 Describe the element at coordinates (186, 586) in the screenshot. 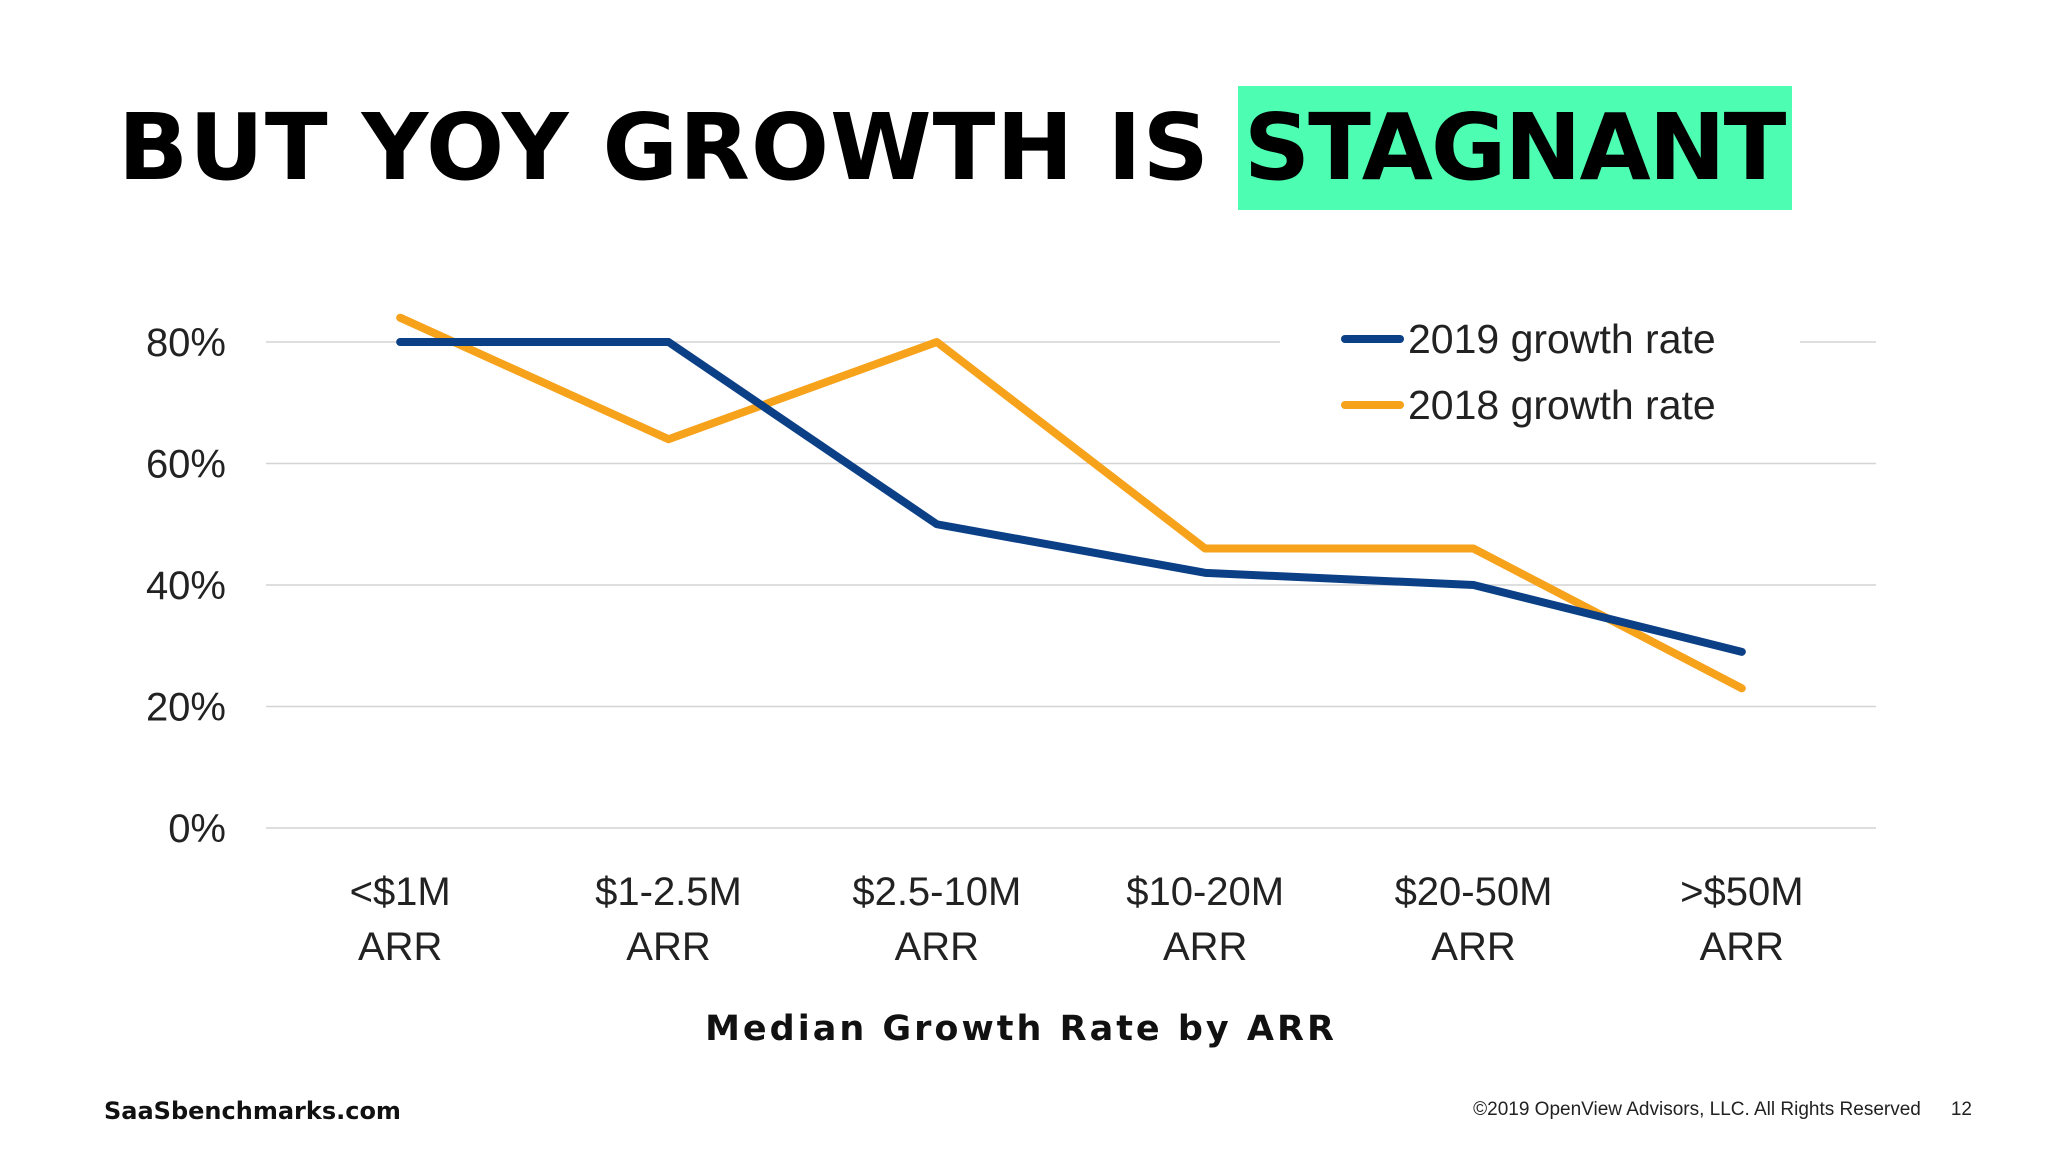

I see `y-tick-label: 40%` at that location.